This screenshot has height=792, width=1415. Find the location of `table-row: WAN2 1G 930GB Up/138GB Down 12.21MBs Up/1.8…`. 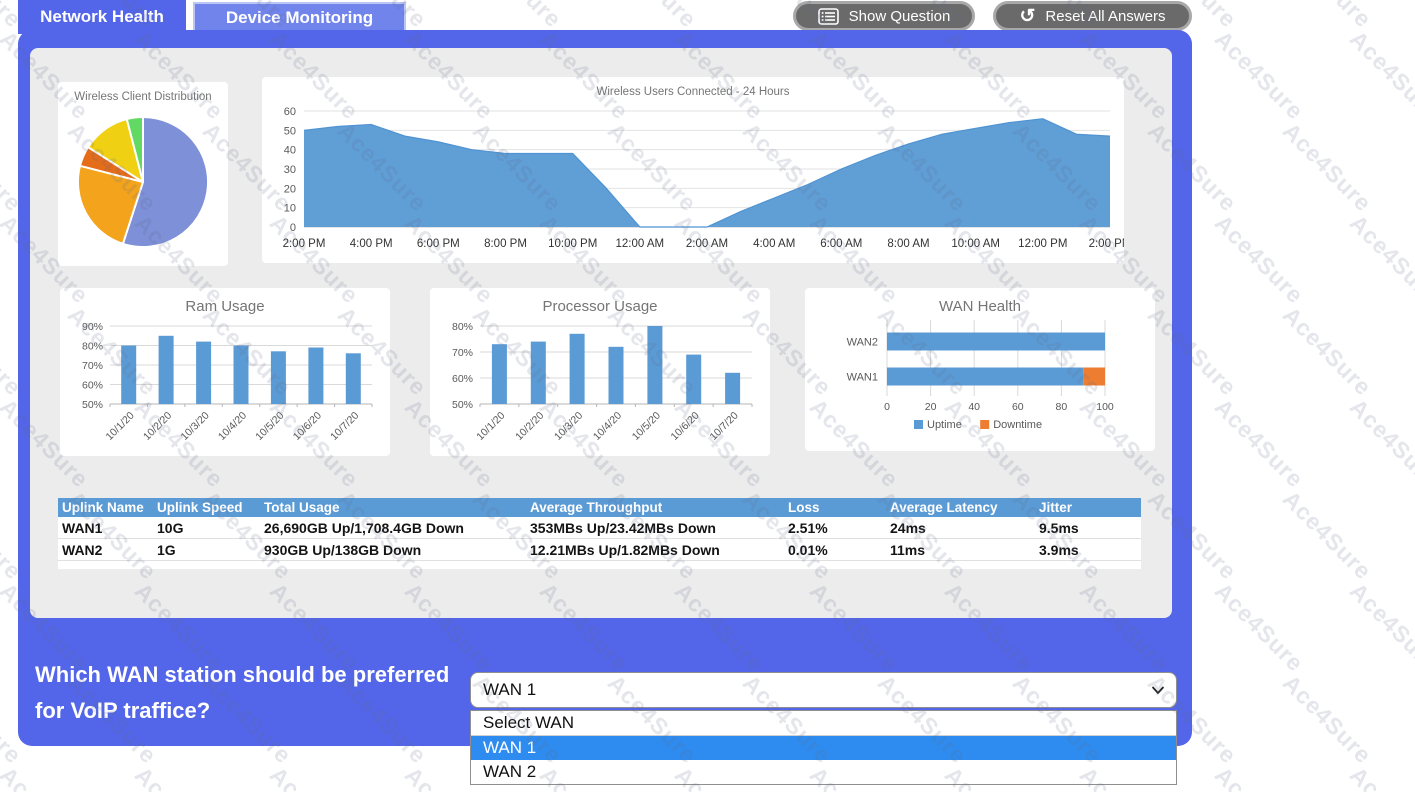

table-row: WAN2 1G 930GB Up/138GB Down 12.21MBs Up/1.8… is located at coordinates (599, 549).